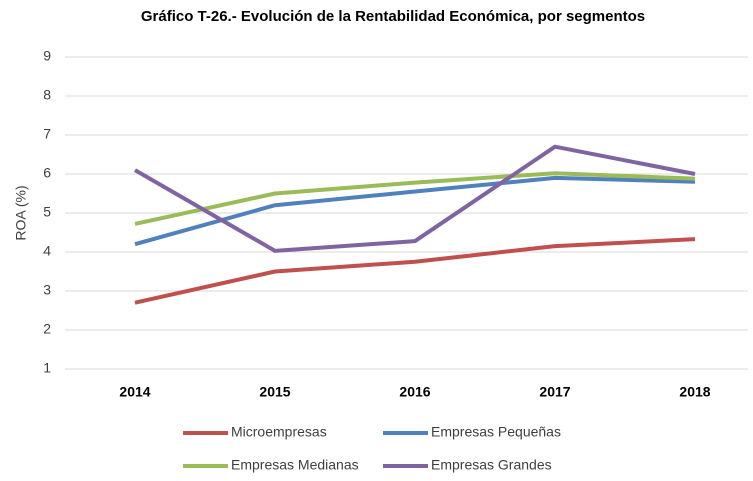 This screenshot has width=753, height=481. What do you see at coordinates (414, 392) in the screenshot?
I see `x-tick-label: 2016` at bounding box center [414, 392].